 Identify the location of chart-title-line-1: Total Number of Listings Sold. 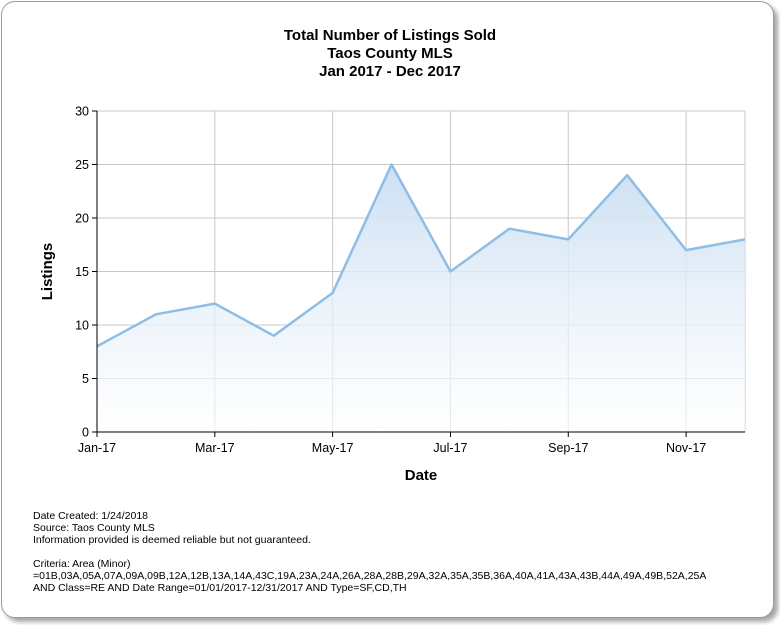
(390, 35).